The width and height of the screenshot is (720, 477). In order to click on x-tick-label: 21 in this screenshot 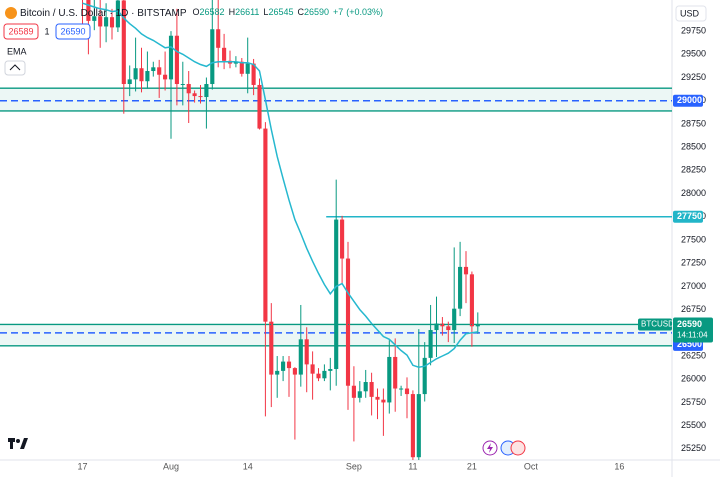, I will do `click(472, 466)`.